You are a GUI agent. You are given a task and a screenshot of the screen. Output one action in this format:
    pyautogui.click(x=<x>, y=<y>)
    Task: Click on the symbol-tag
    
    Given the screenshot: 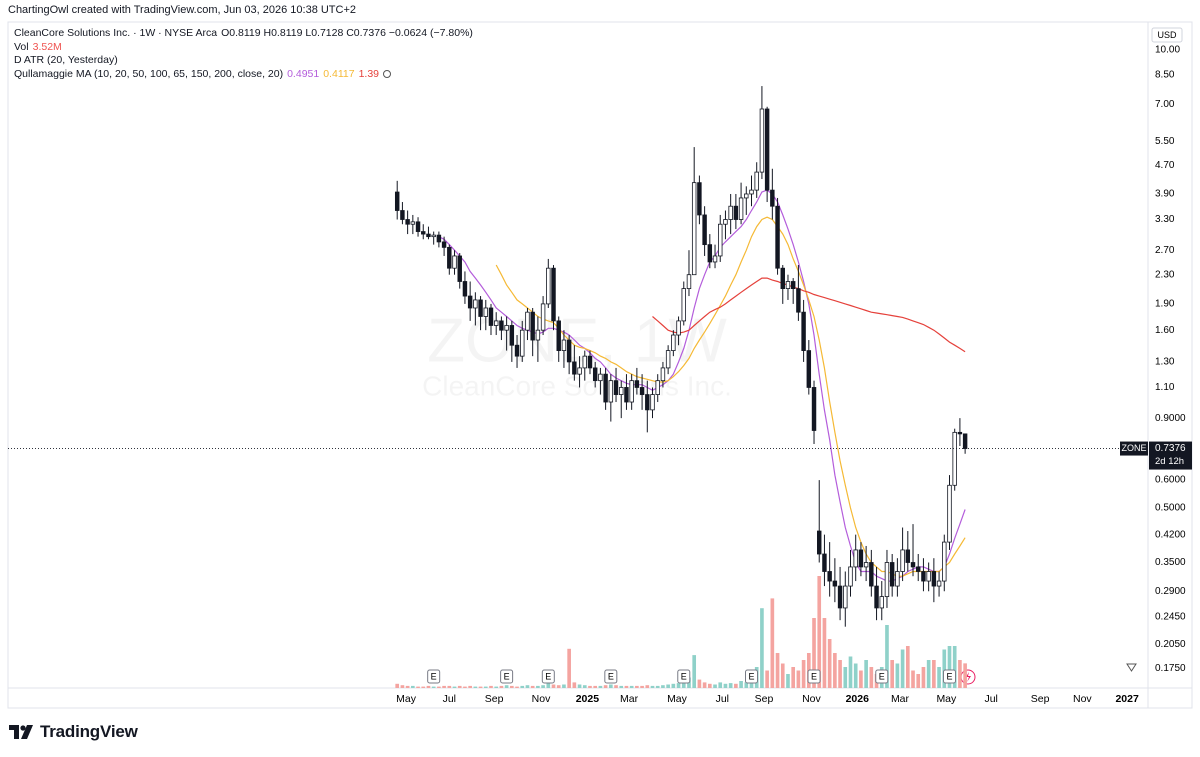 What is the action you would take?
    pyautogui.click(x=1134, y=448)
    